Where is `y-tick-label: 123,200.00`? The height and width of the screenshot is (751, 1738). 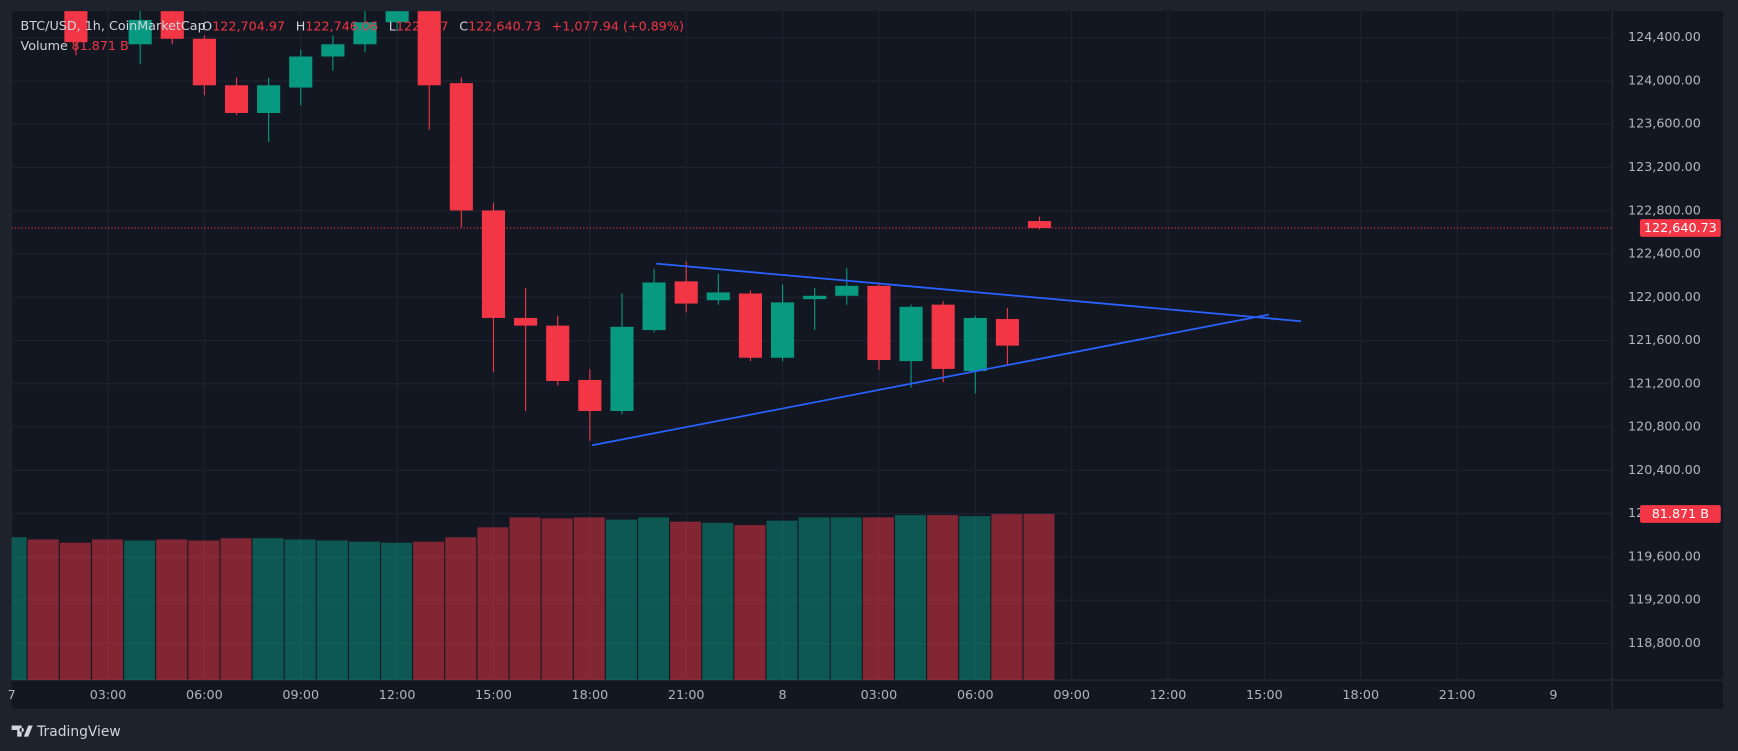
y-tick-label: 123,200.00 is located at coordinates (1664, 167).